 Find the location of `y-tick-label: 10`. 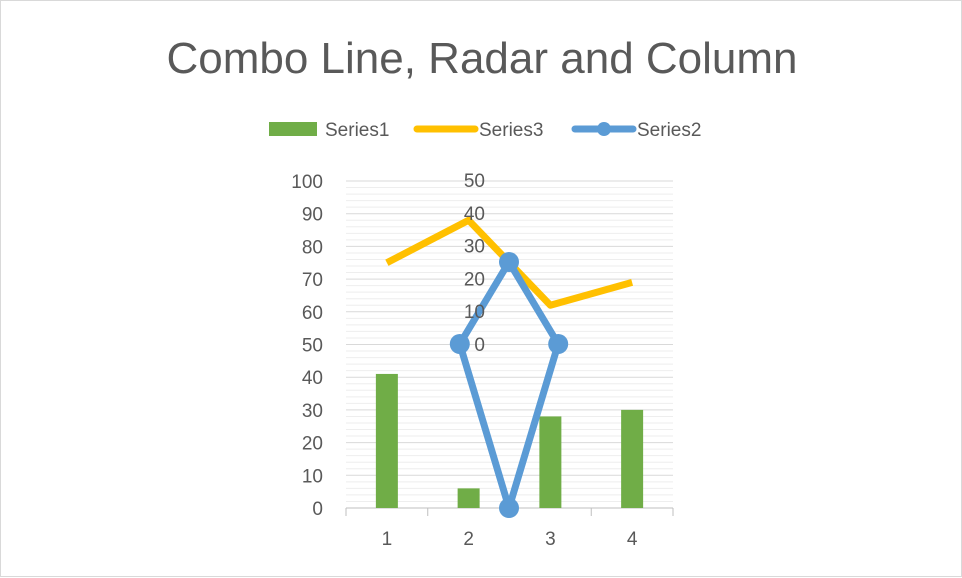

y-tick-label: 10 is located at coordinates (312, 476).